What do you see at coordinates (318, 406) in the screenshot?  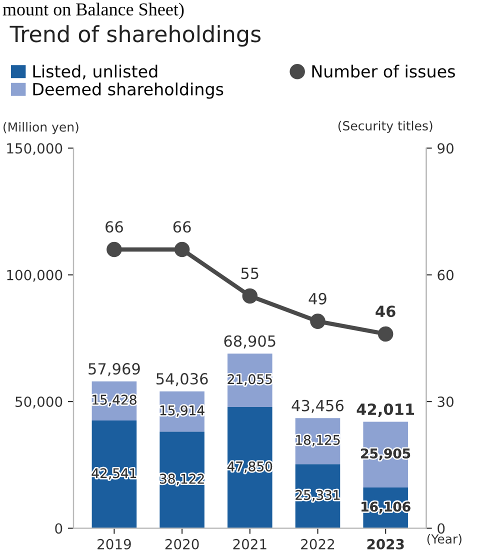 I see `total-label: 43,456` at bounding box center [318, 406].